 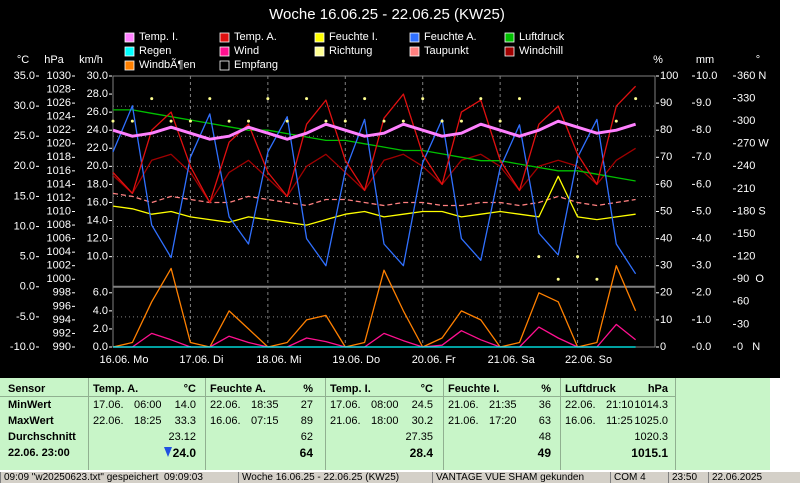 I want to click on legend-label: Feuchte I., so click(x=353, y=37).